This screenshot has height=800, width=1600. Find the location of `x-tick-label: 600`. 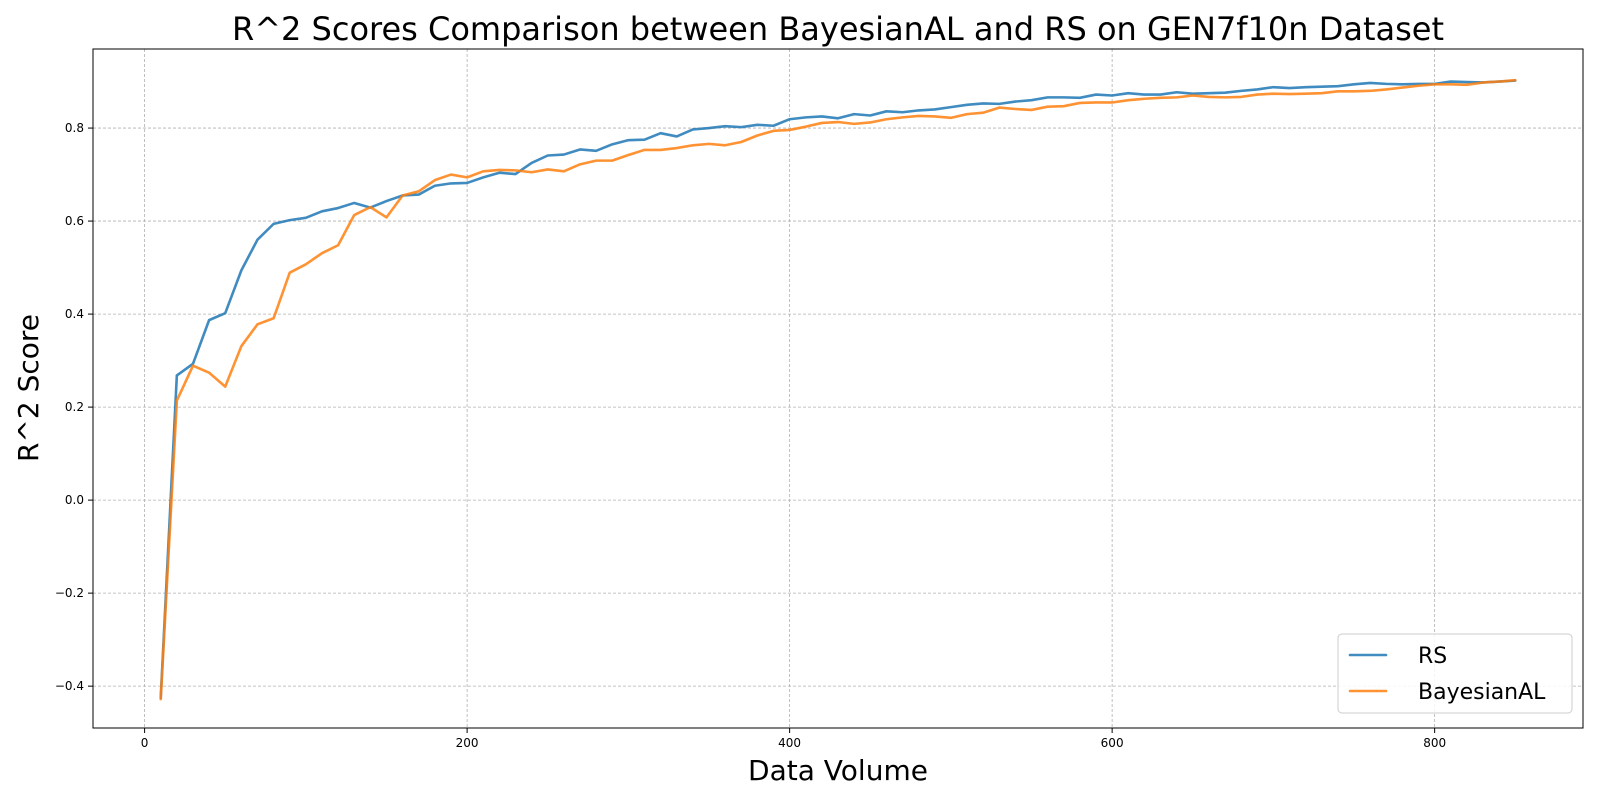

x-tick-label: 600 is located at coordinates (1112, 743).